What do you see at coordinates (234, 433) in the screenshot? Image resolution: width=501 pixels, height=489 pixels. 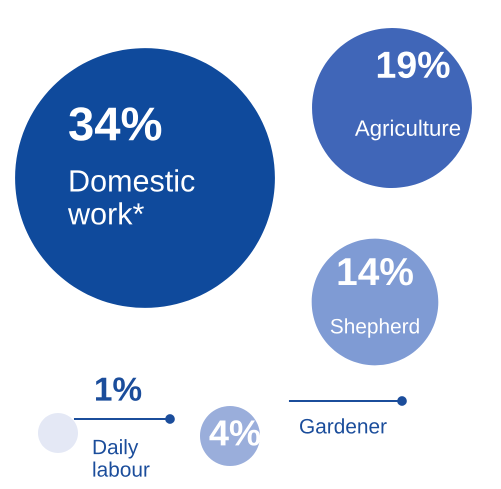 I see `data-label: 4%` at bounding box center [234, 433].